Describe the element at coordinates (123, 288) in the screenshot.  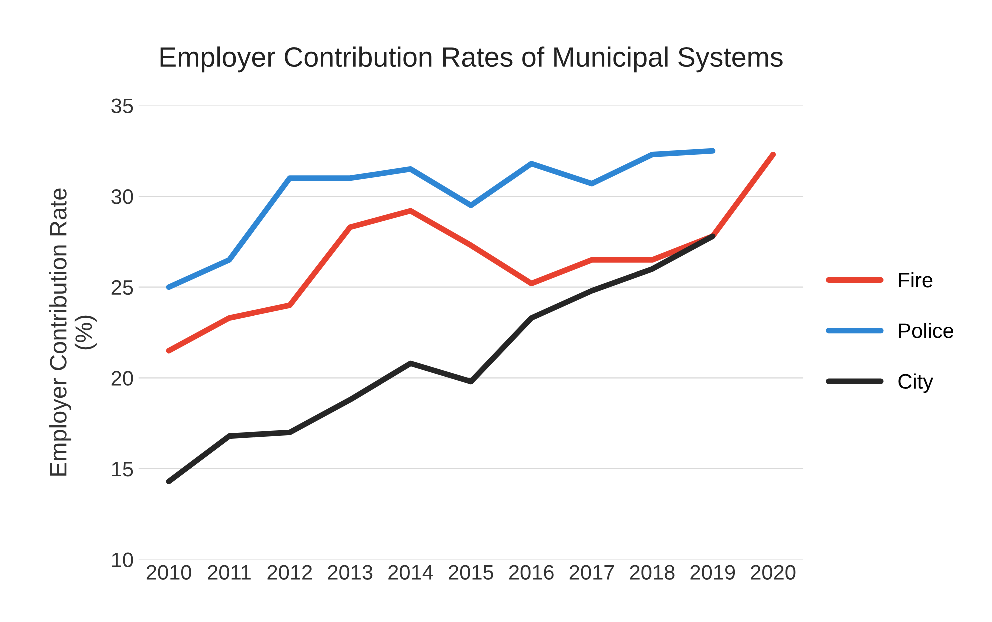
I see `y-tick-label: 25` at that location.